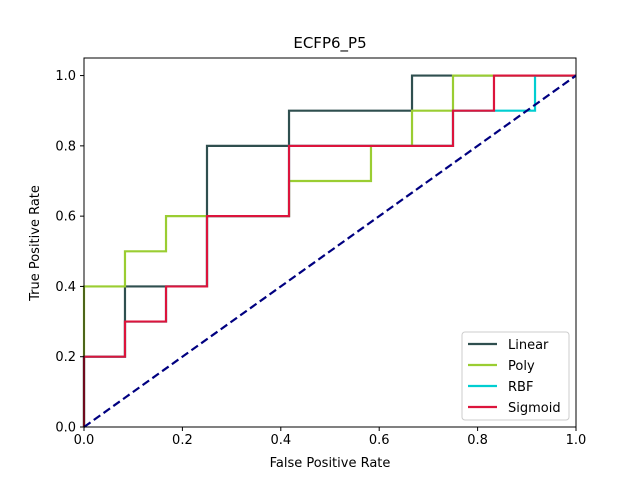  I want to click on x-tick-label: 0.6, so click(379, 440).